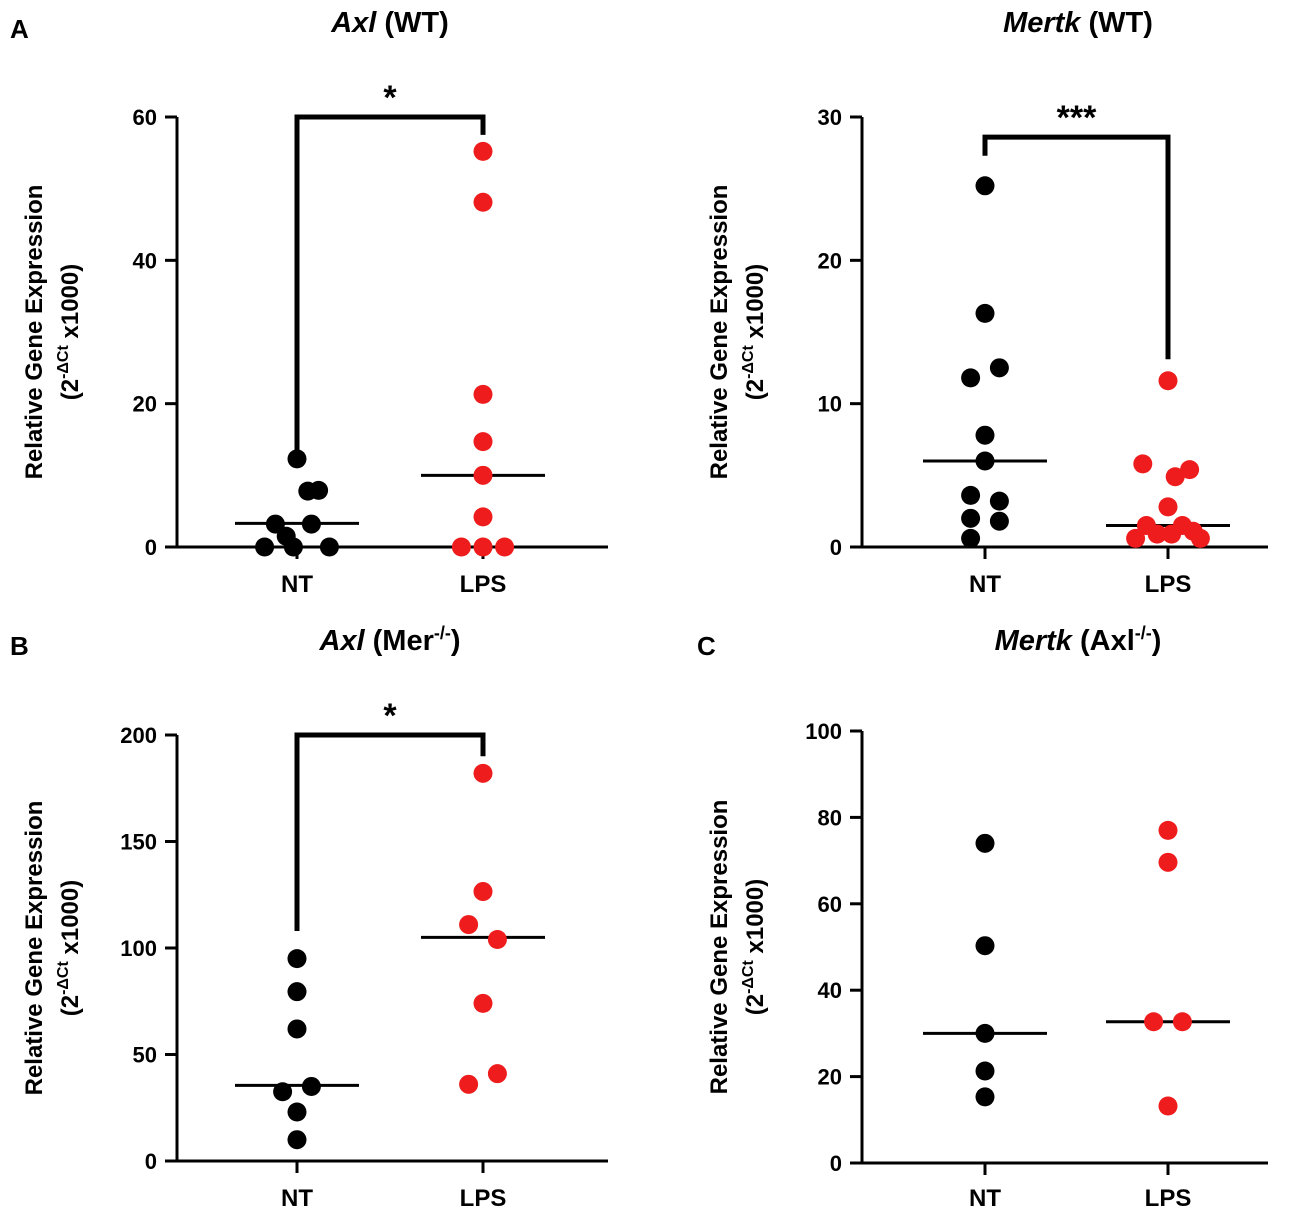  Describe the element at coordinates (412, 23) in the screenshot. I see `chart-title-genotype: (WT)` at that location.